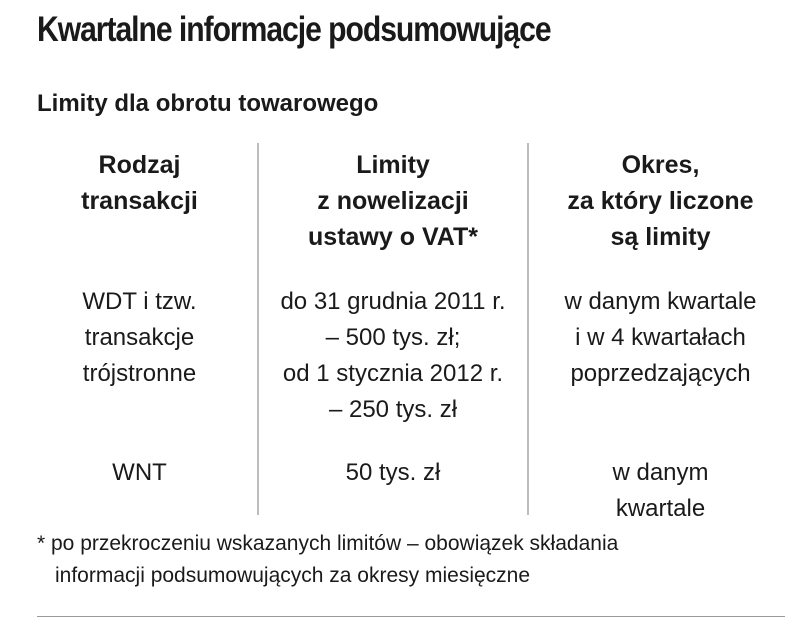 The height and width of the screenshot is (635, 805). Describe the element at coordinates (660, 508) in the screenshot. I see `cell-line: kwartale` at that location.